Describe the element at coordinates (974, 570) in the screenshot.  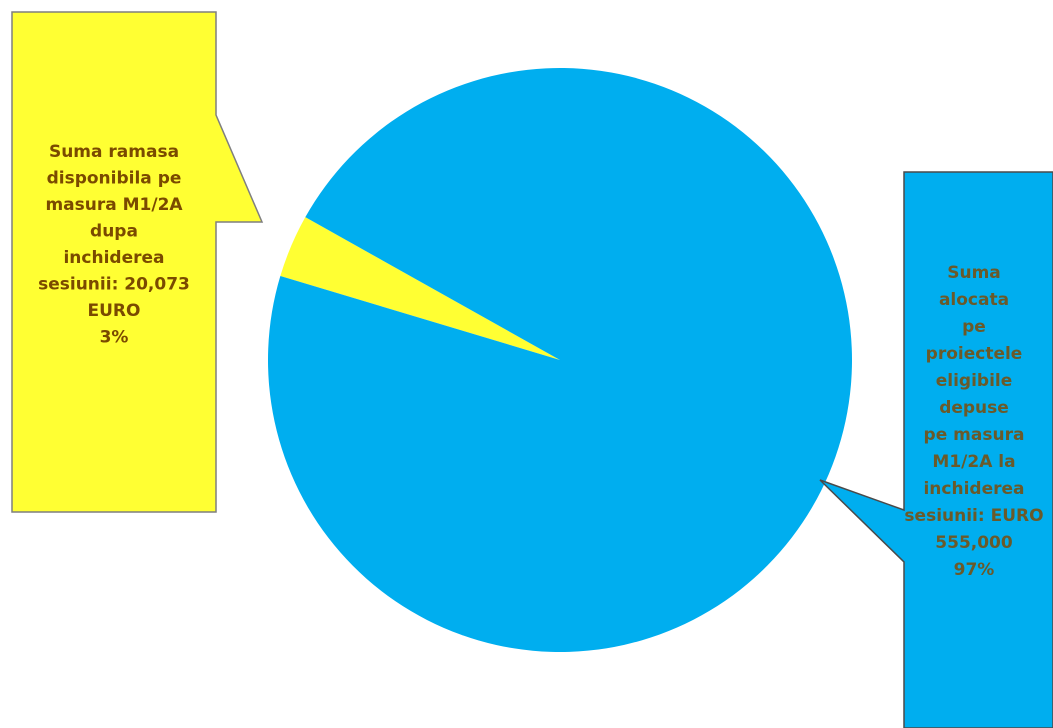
I see `callout-label-line: 97%` at that location.